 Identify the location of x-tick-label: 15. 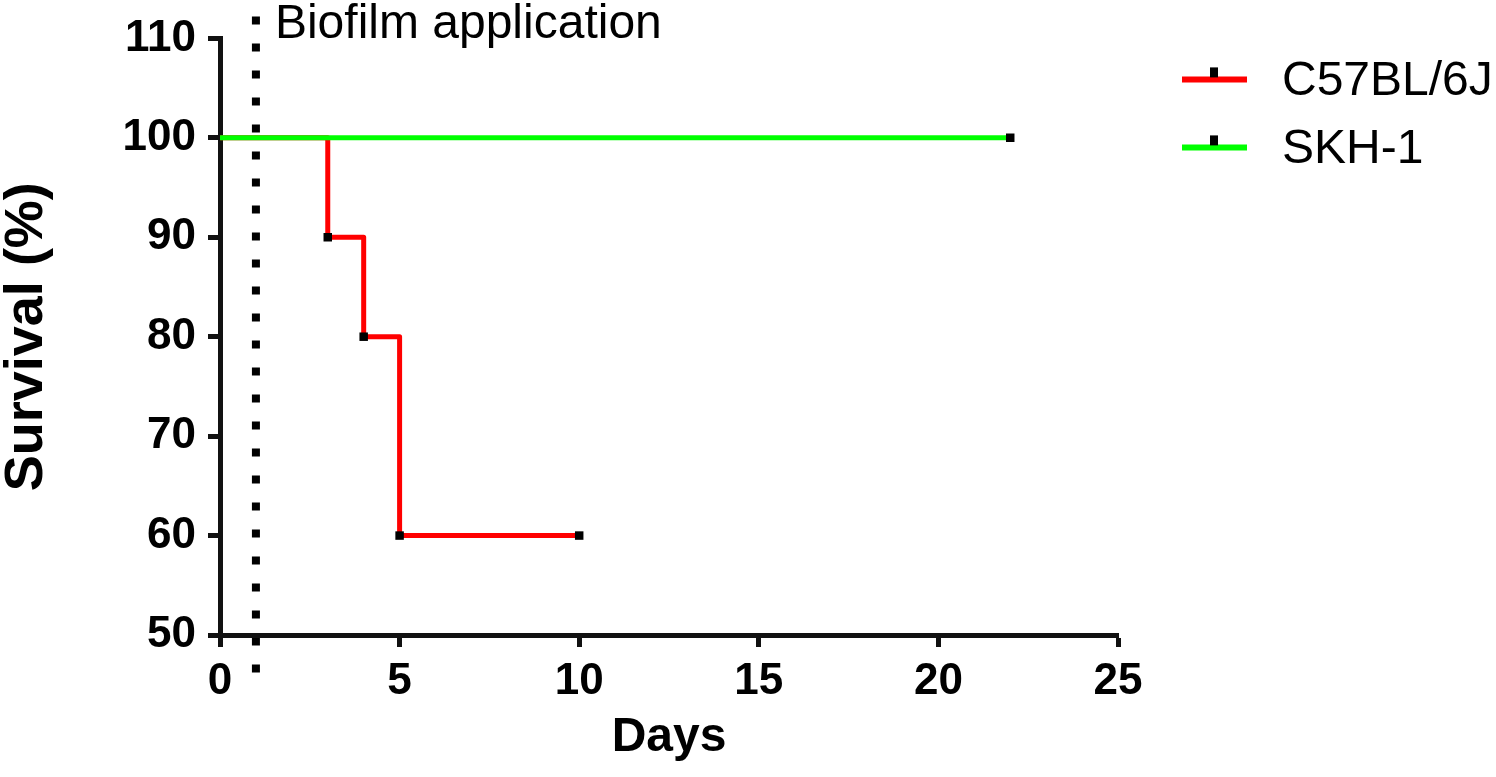
(759, 678).